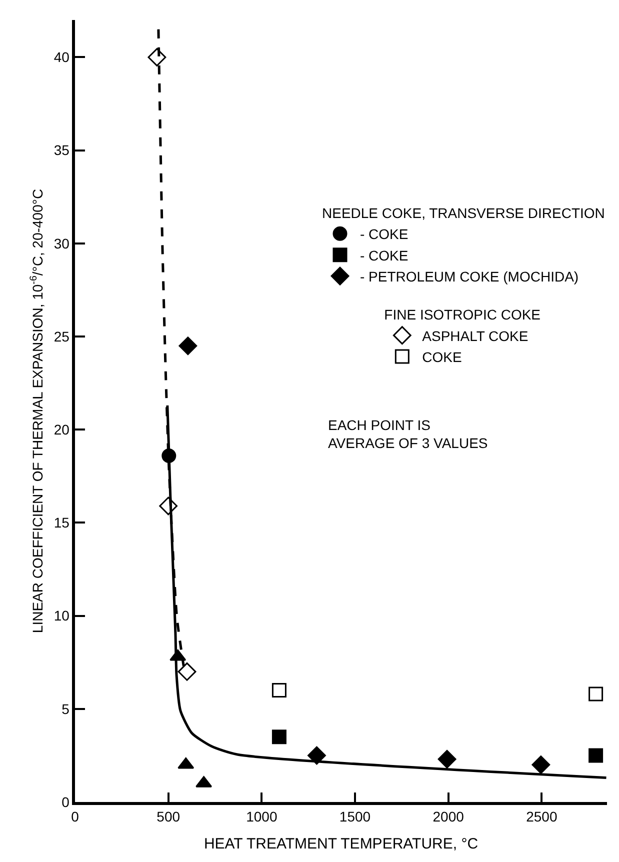 The height and width of the screenshot is (862, 619). I want to click on text: FINE ISOTROPIC COKE, so click(462, 314).